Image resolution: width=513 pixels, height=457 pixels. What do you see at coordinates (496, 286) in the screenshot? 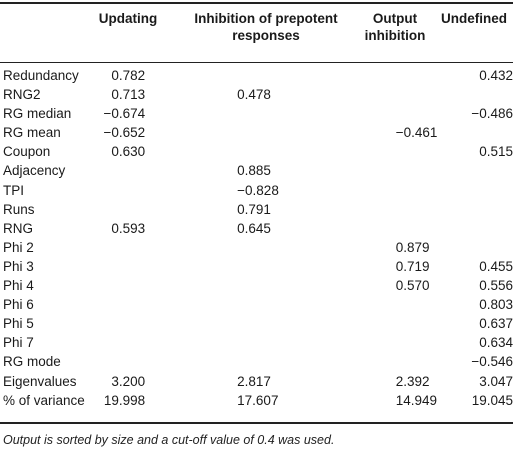
I see `cell-undefined: 0.556` at bounding box center [496, 286].